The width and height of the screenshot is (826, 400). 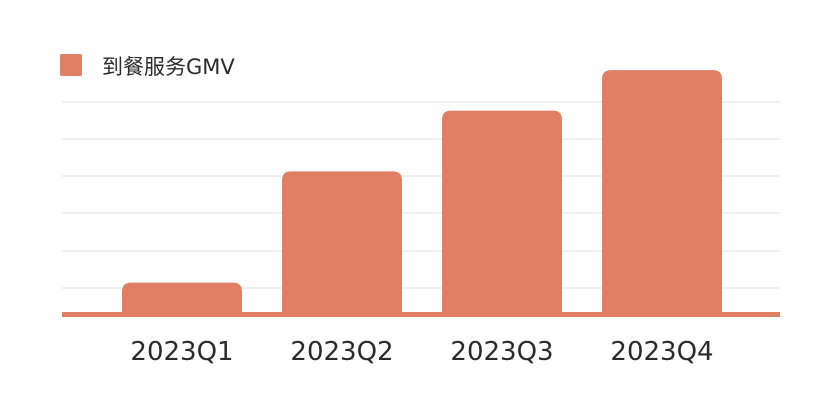 What do you see at coordinates (71, 65) in the screenshot?
I see `legend-swatch-icon` at bounding box center [71, 65].